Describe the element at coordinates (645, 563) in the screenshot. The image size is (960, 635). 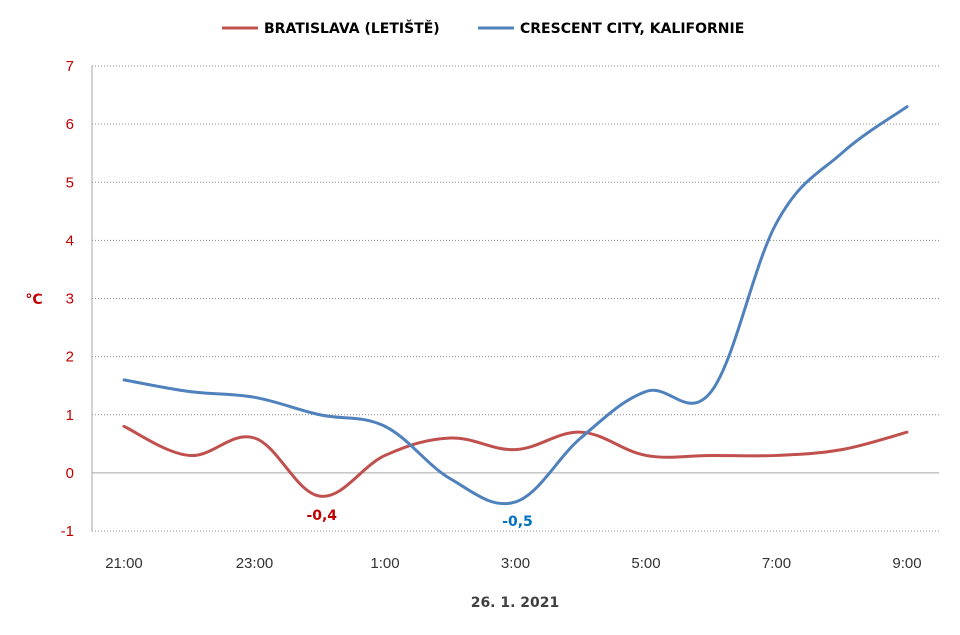
I see `x-tick-label: 5:00` at that location.